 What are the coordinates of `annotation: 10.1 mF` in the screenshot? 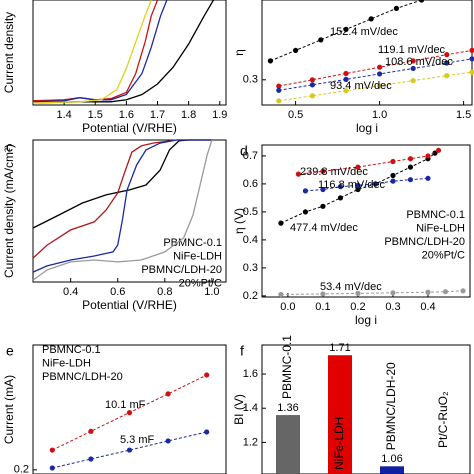 It's located at (125, 405).